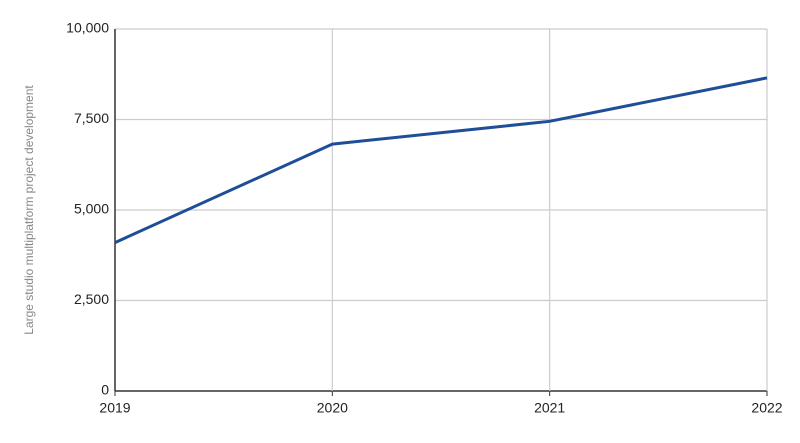 The image size is (800, 443). I want to click on y-tick-label: 5,000, so click(91, 209).